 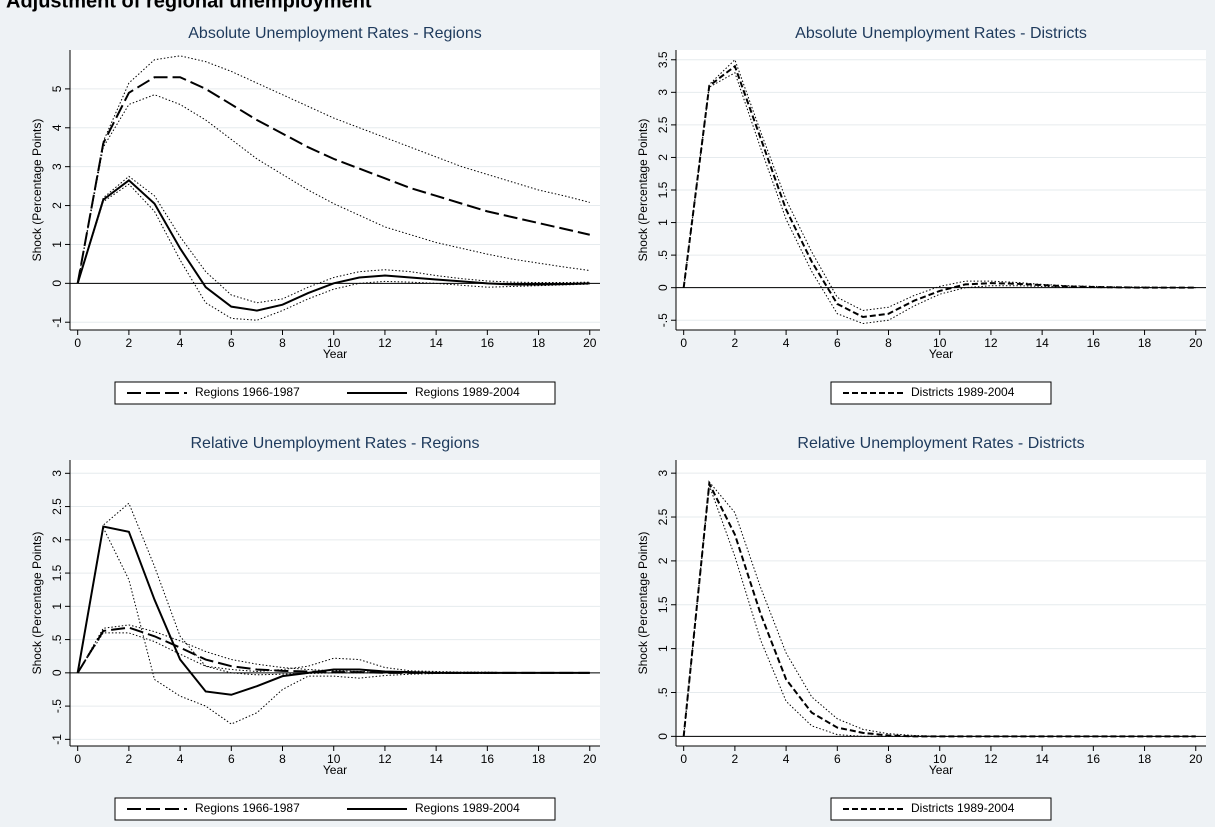 What do you see at coordinates (57, 127) in the screenshot?
I see `y-tick-label: 4` at bounding box center [57, 127].